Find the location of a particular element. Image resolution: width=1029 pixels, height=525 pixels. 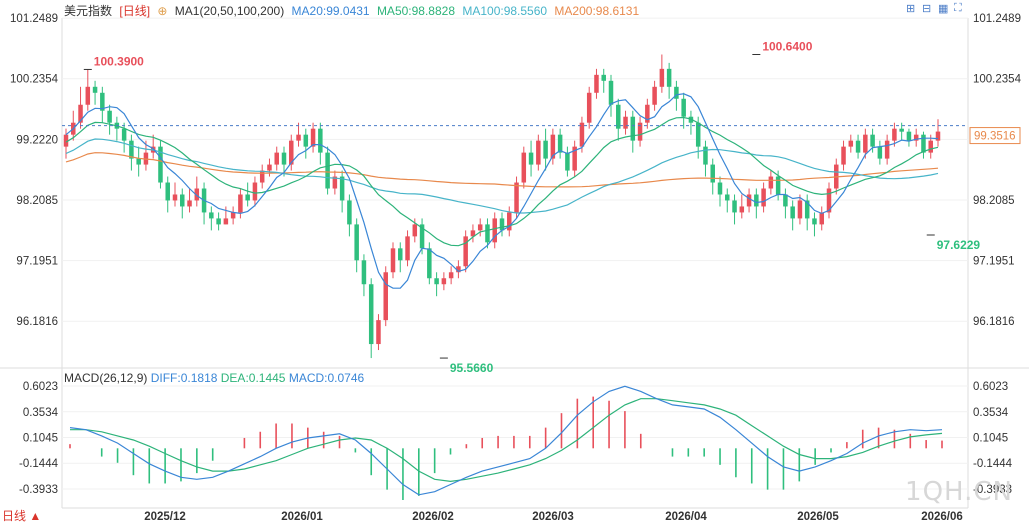

x-tick-label: 2026/02 is located at coordinates (433, 517).